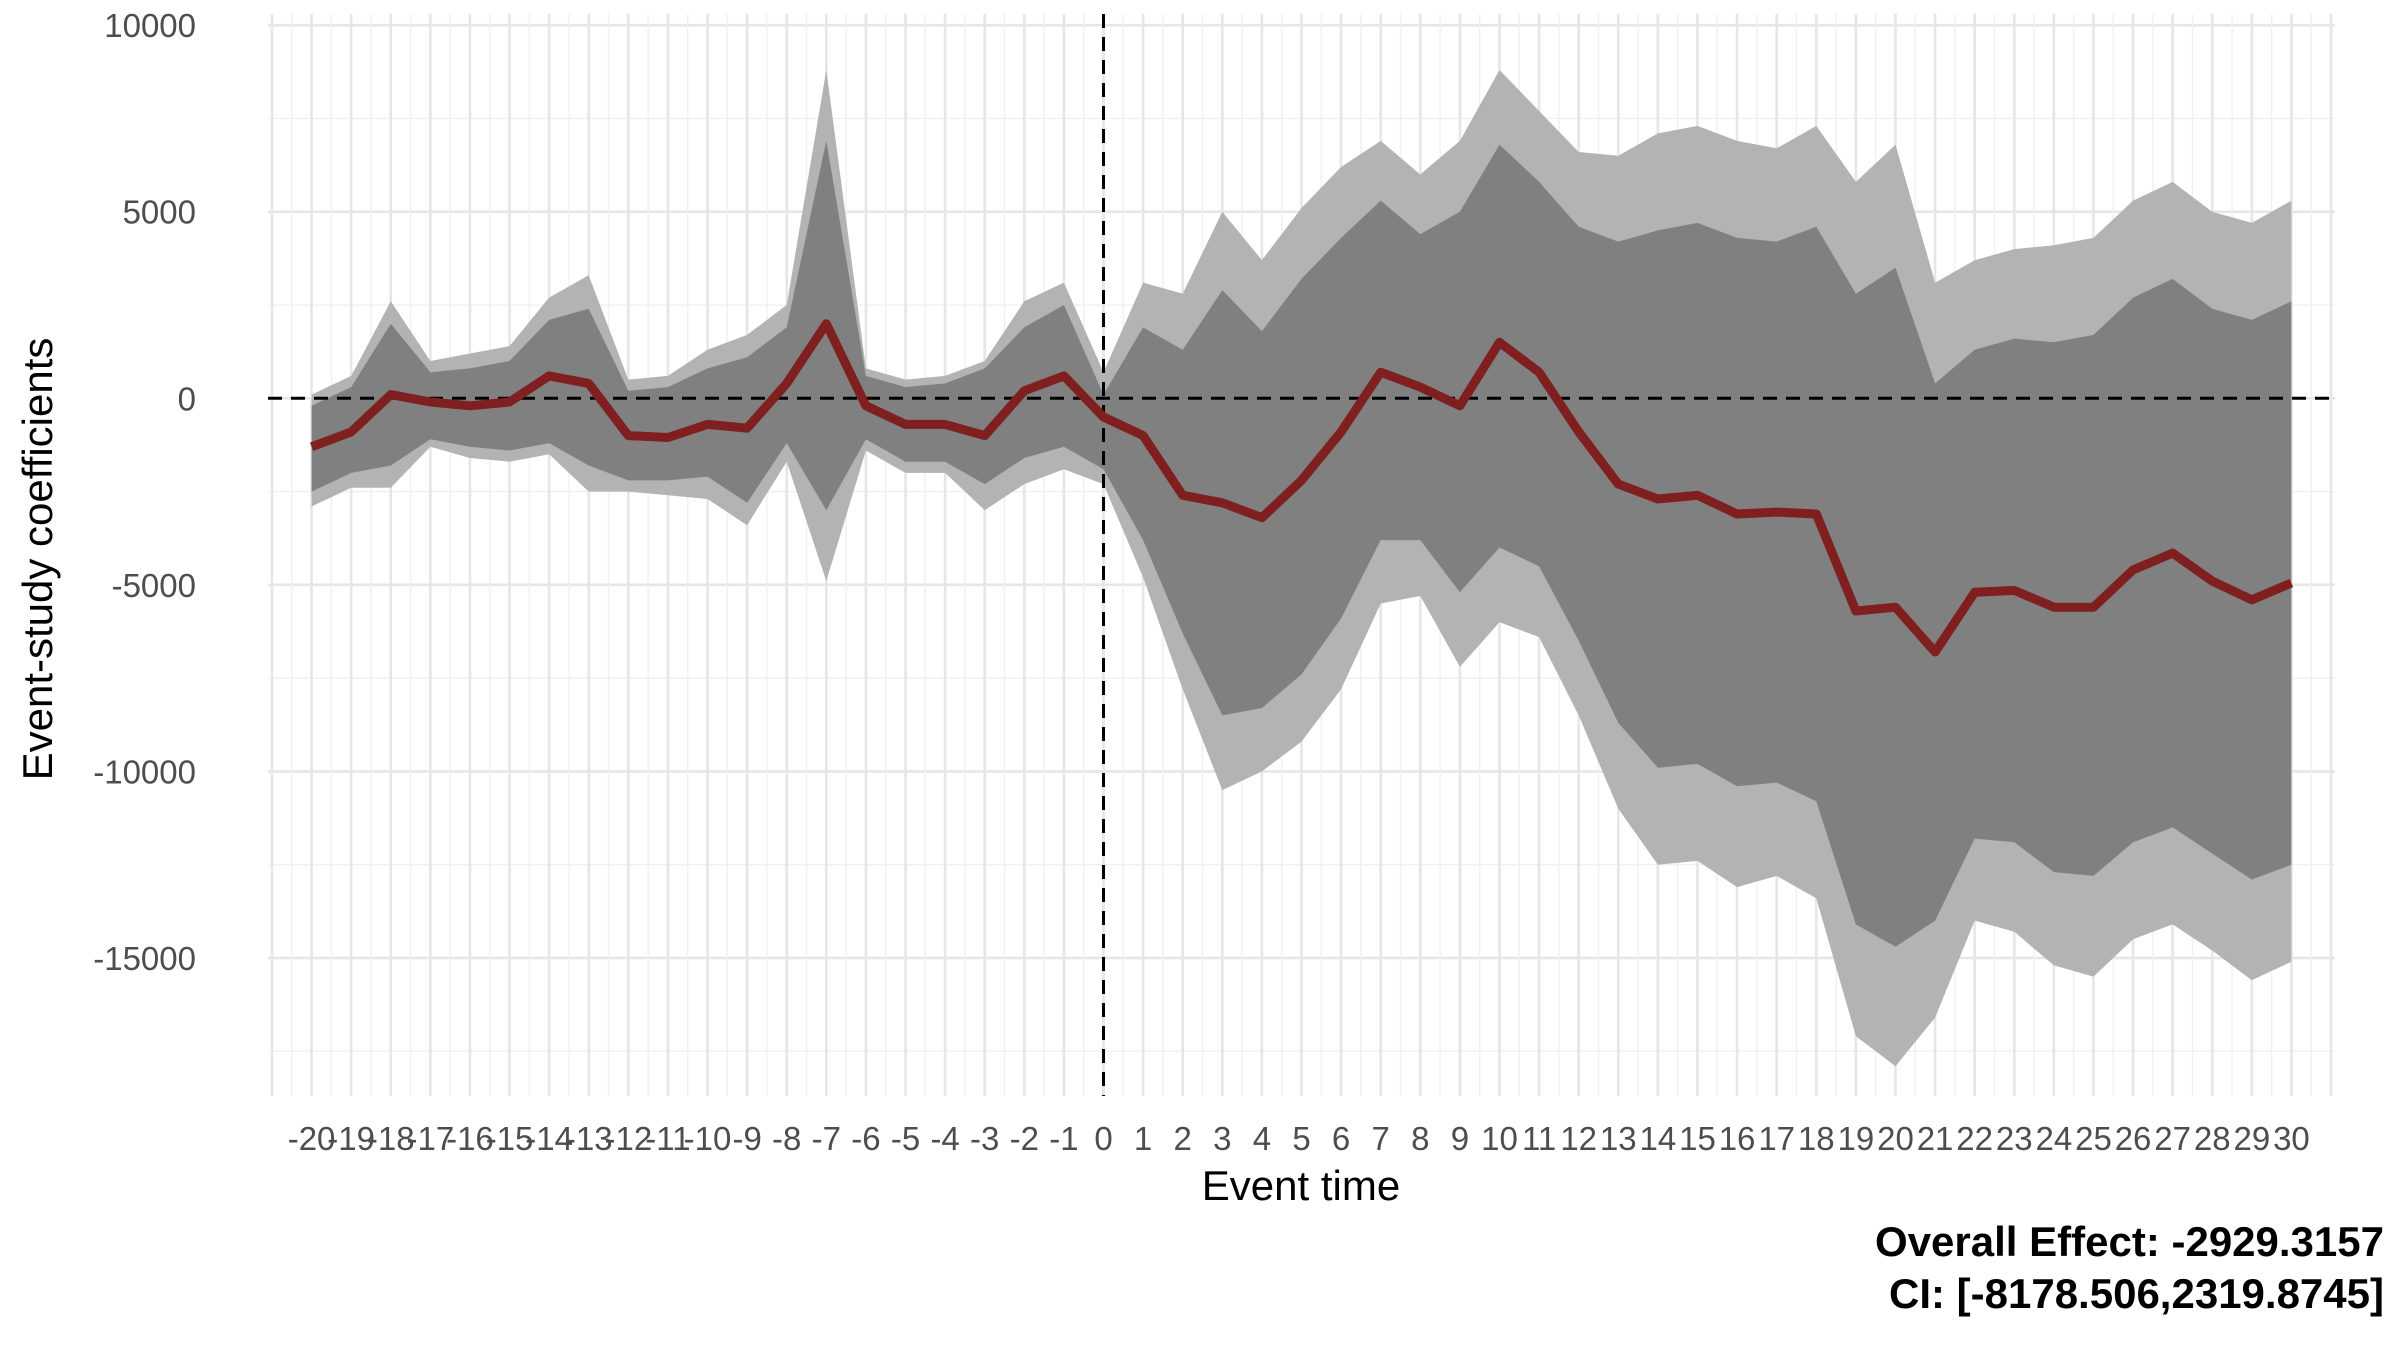 The width and height of the screenshot is (2400, 1350). I want to click on x-tick-label: 1, so click(1143, 1138).